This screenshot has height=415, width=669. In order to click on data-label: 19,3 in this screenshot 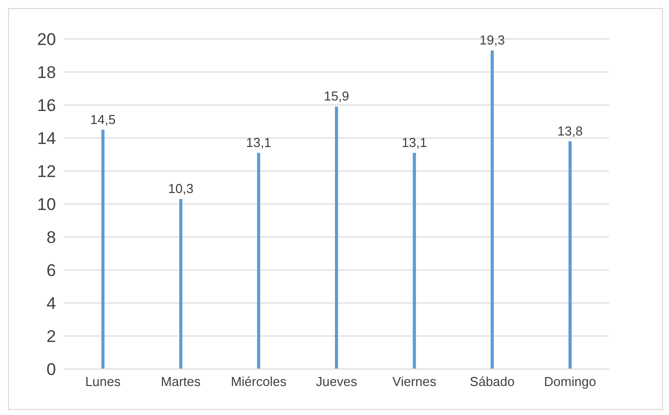, I will do `click(492, 40)`.